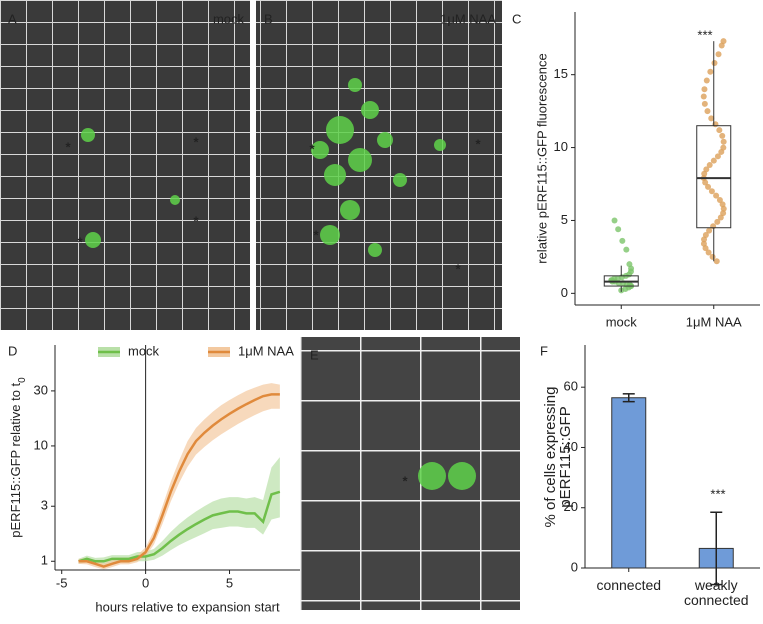 The width and height of the screenshot is (763, 624). What do you see at coordinates (714, 177) in the screenshot?
I see `box` at bounding box center [714, 177].